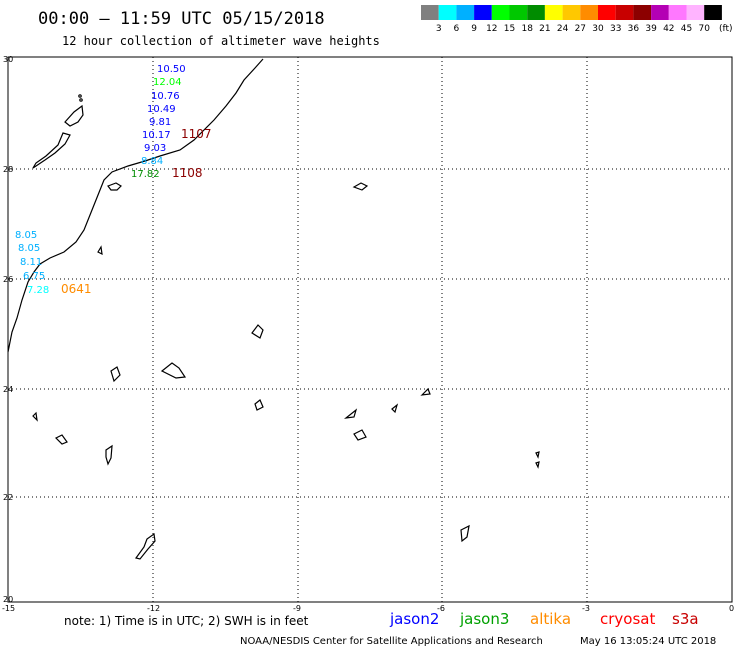  Describe the element at coordinates (439, 29) in the screenshot. I see `legend-label: 3` at that location.